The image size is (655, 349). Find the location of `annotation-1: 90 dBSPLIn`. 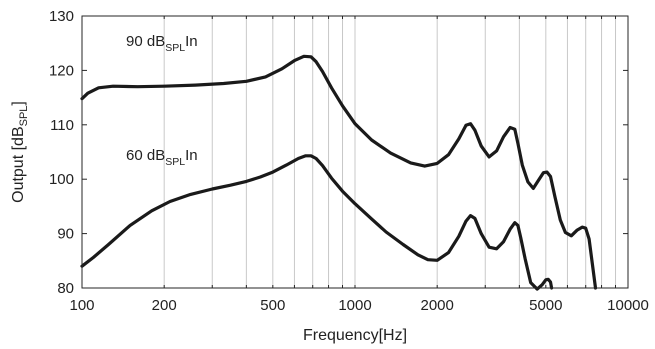

annotation-1: 90 dBSPLIn is located at coordinates (162, 43).